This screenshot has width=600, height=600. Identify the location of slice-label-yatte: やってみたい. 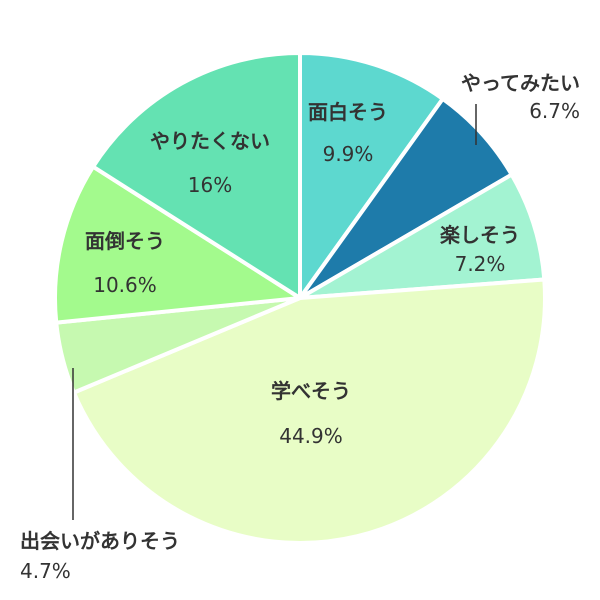
(520, 83).